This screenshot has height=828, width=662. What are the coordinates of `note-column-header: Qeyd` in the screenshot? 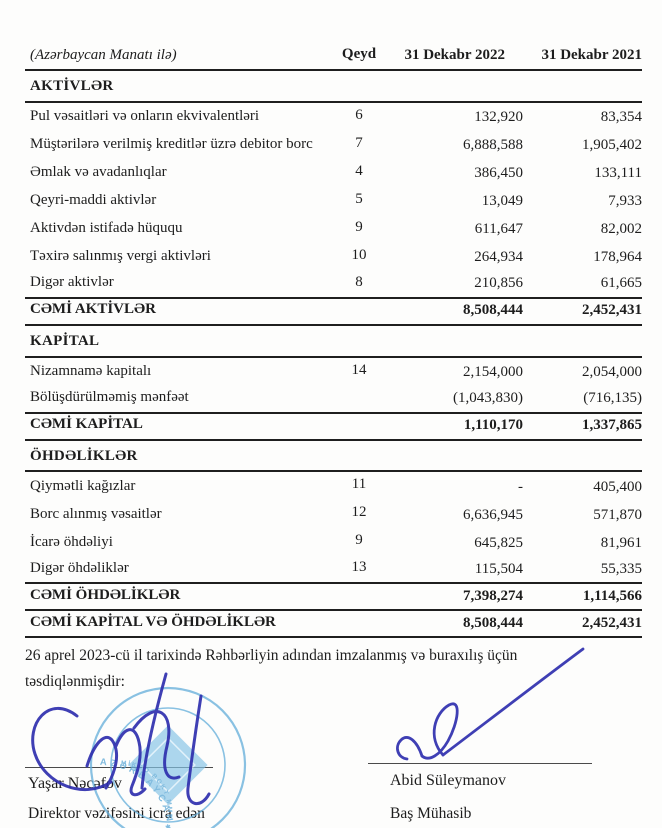 It's located at (359, 54).